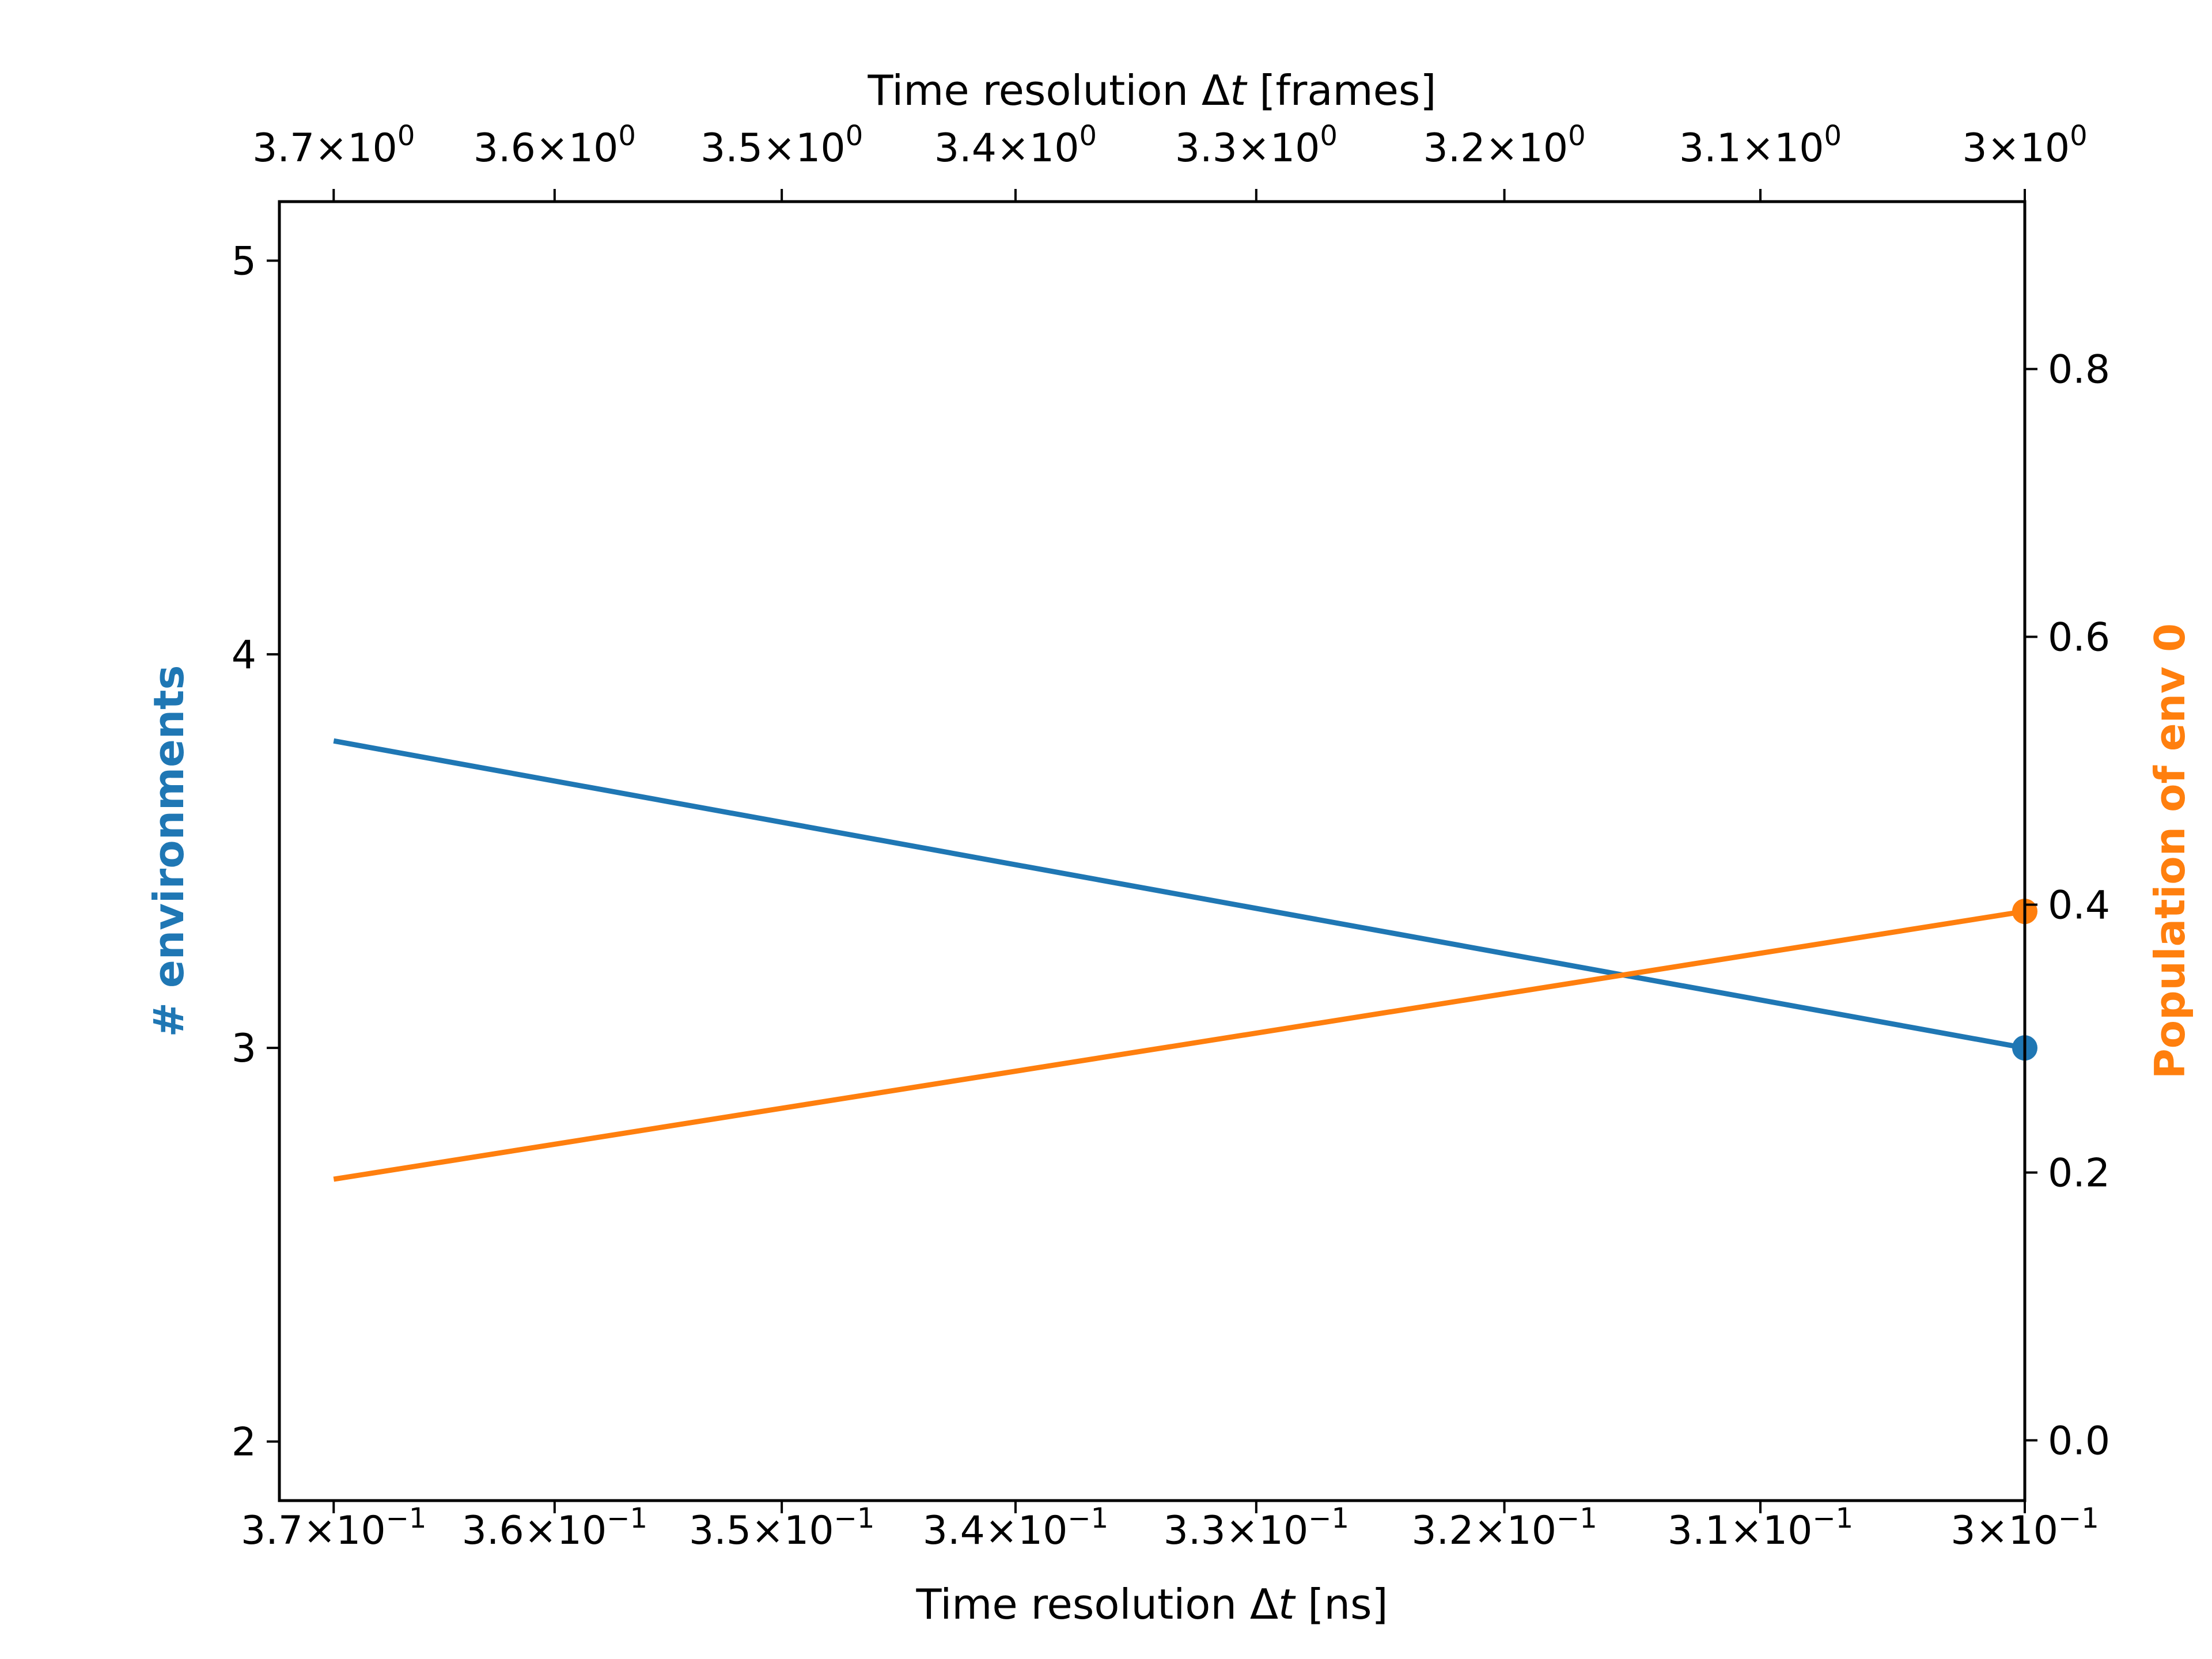  I want to click on series-1-line, so click(1179, 1045).